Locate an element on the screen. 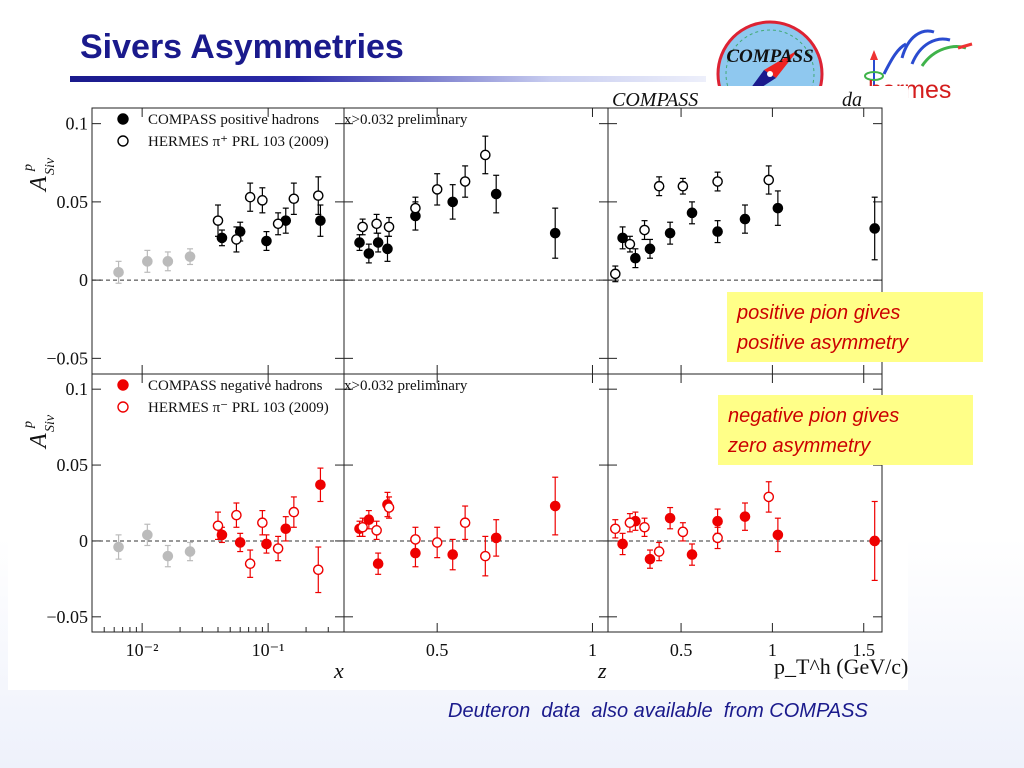  legend-label: HERMES π⁺ PRL 103 (2009) is located at coordinates (238, 142).